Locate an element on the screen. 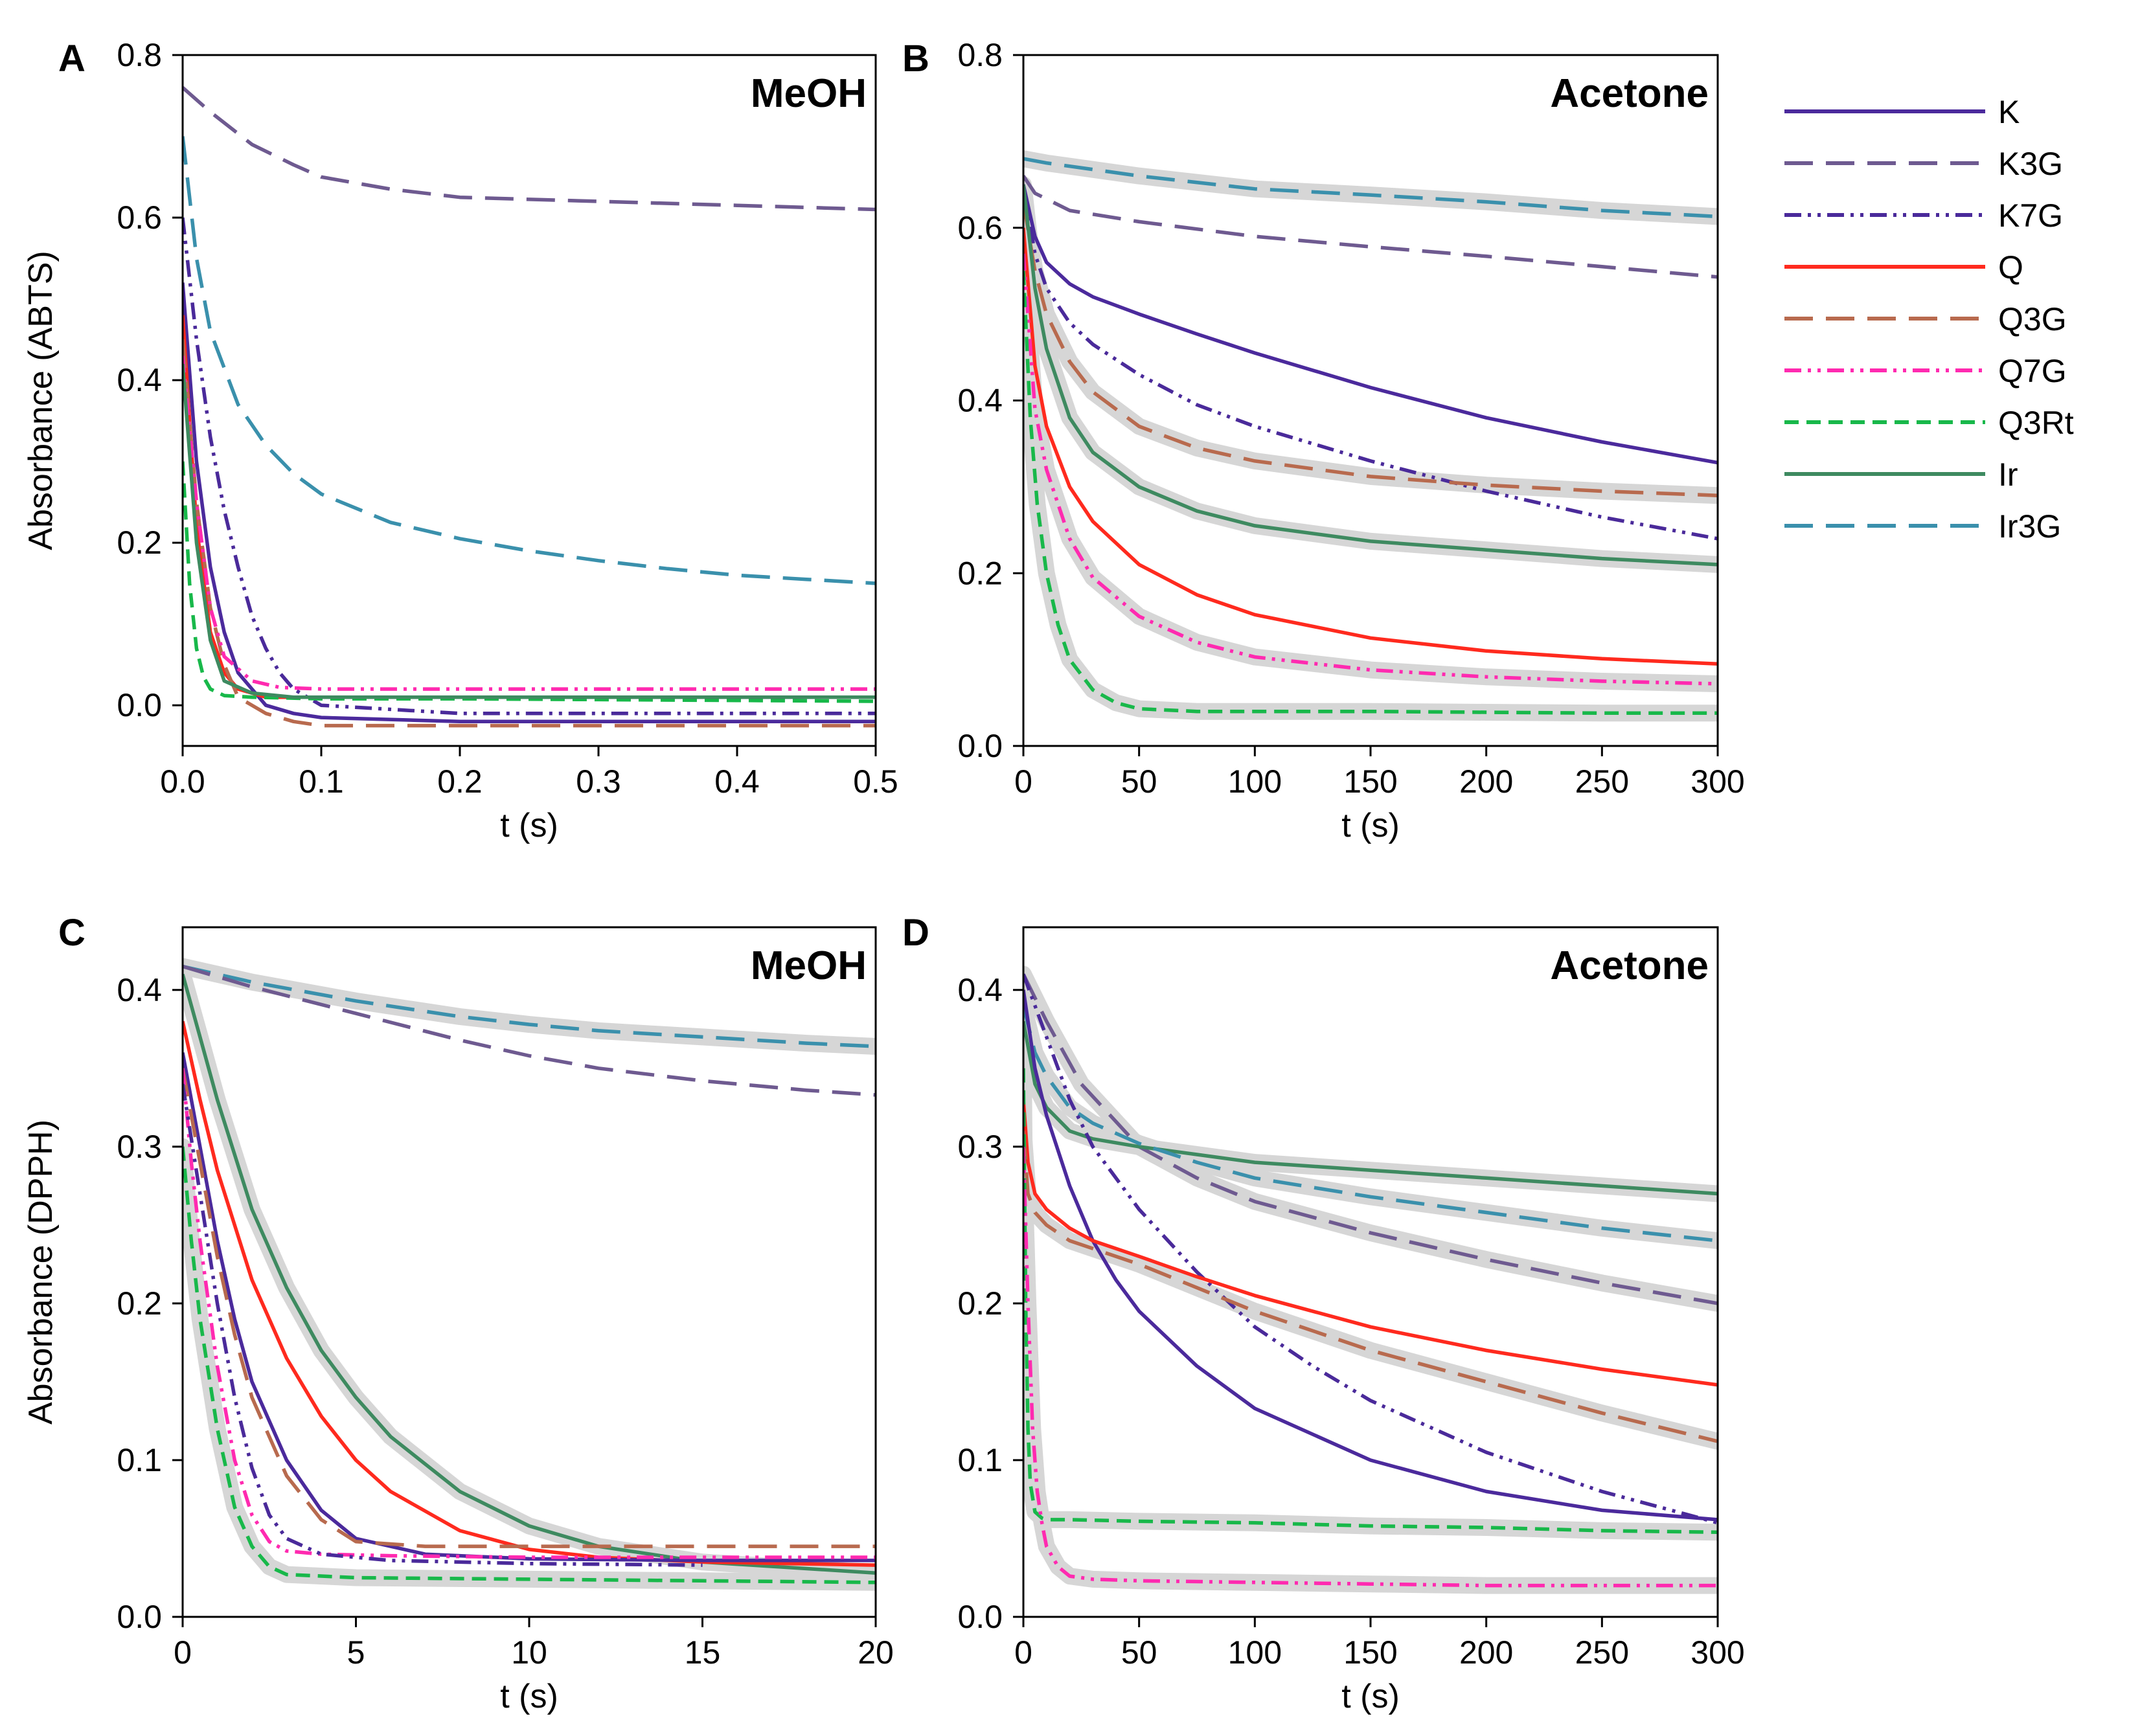  y-axis-title: Absorbance (ABTS) is located at coordinates (41, 401).